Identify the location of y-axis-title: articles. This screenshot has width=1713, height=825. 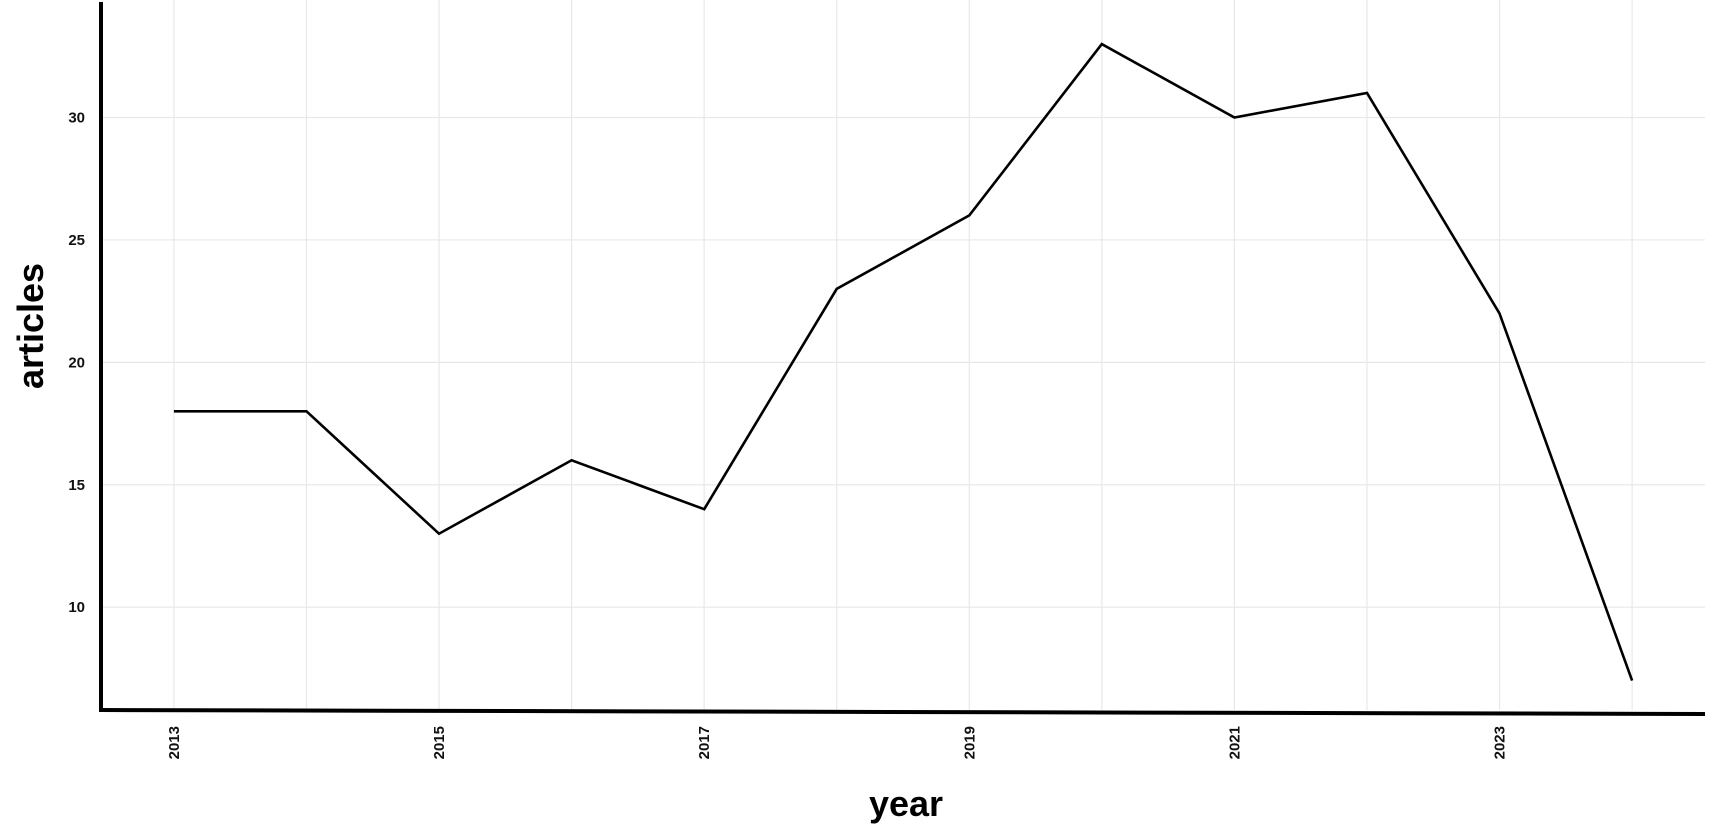
(30, 326).